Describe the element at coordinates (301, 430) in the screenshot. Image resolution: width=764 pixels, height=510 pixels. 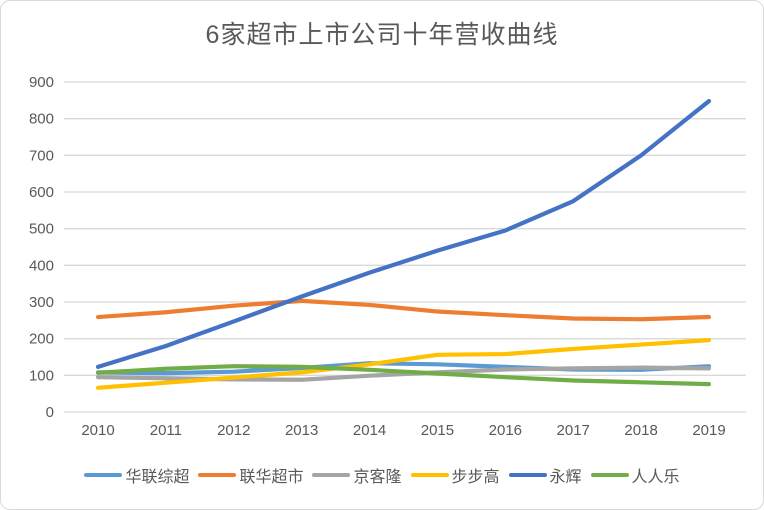
I see `x-axis-label: 2013` at that location.